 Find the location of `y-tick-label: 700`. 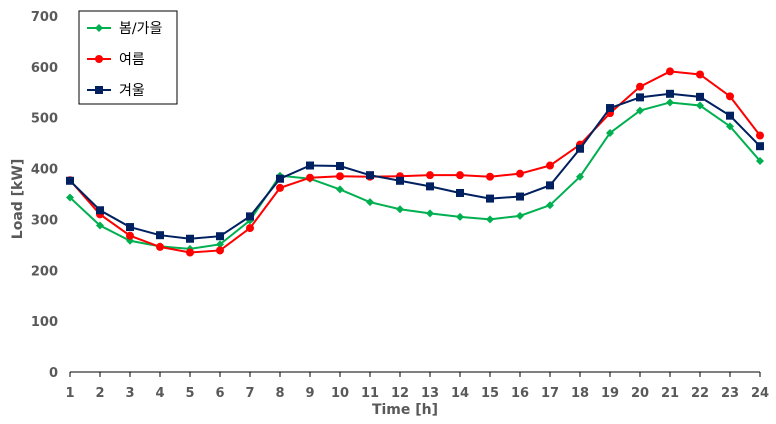

y-tick-label: 700 is located at coordinates (44, 17).